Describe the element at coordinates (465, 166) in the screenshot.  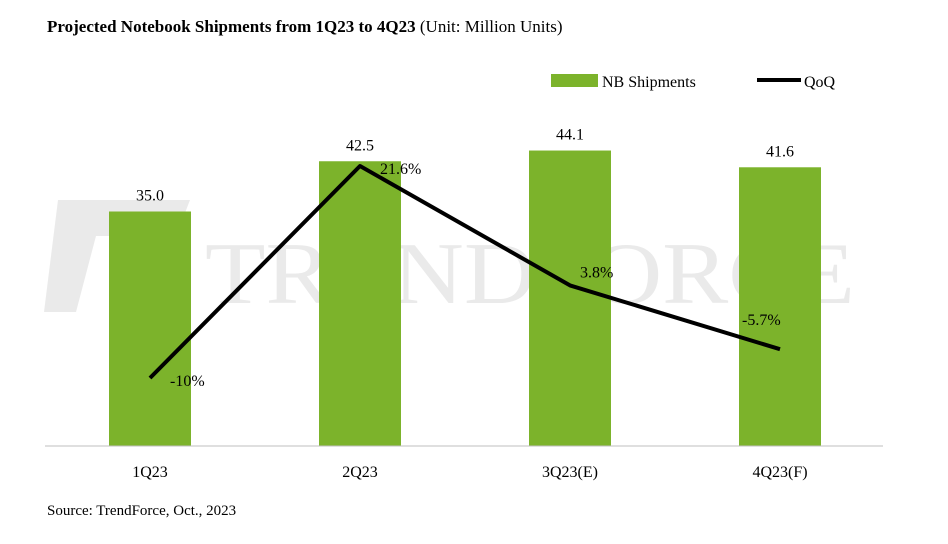
I see `bar-data-labels: 35.0 42.5 44.1 41.6` at that location.